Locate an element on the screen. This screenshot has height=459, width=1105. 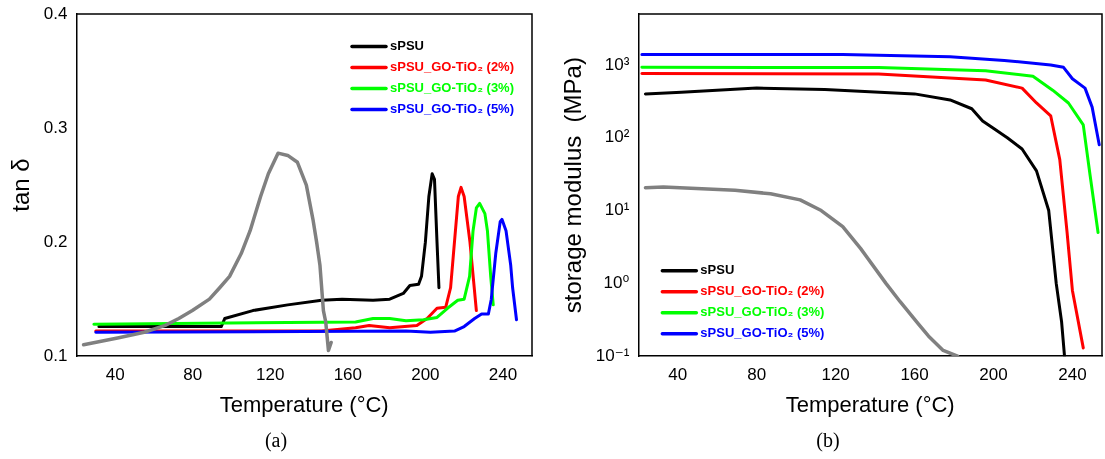
y-tick-label: 0.4 is located at coordinates (55, 13).